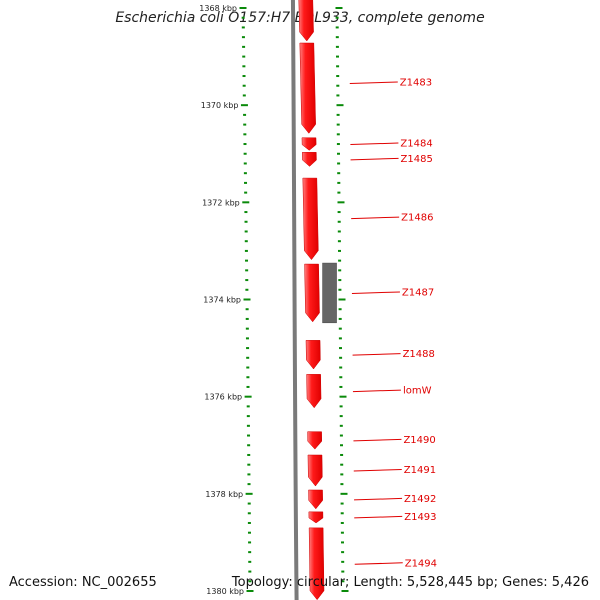 The image size is (600, 600). Describe the element at coordinates (311, 300) in the screenshot. I see `gene-track` at that location.